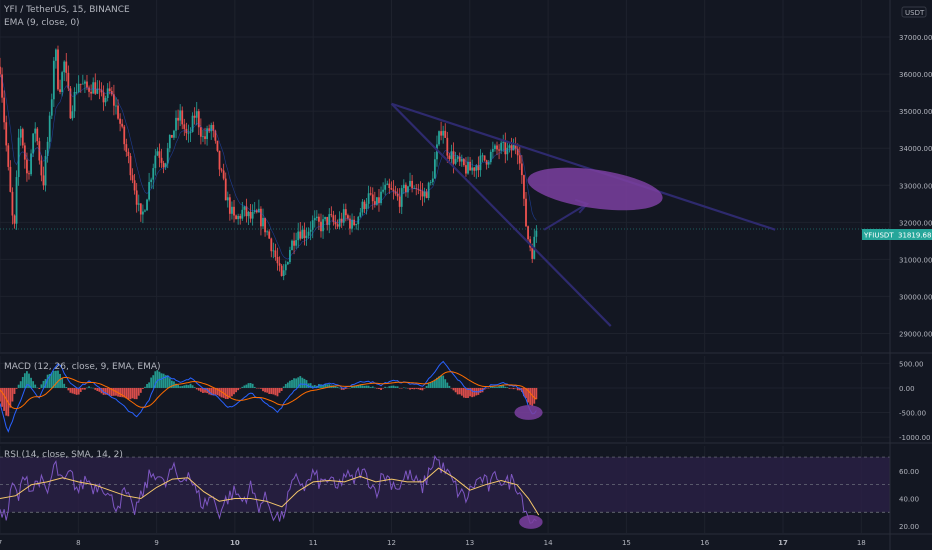  Describe the element at coordinates (914, 12) in the screenshot. I see `currency-badge: USDT` at that location.